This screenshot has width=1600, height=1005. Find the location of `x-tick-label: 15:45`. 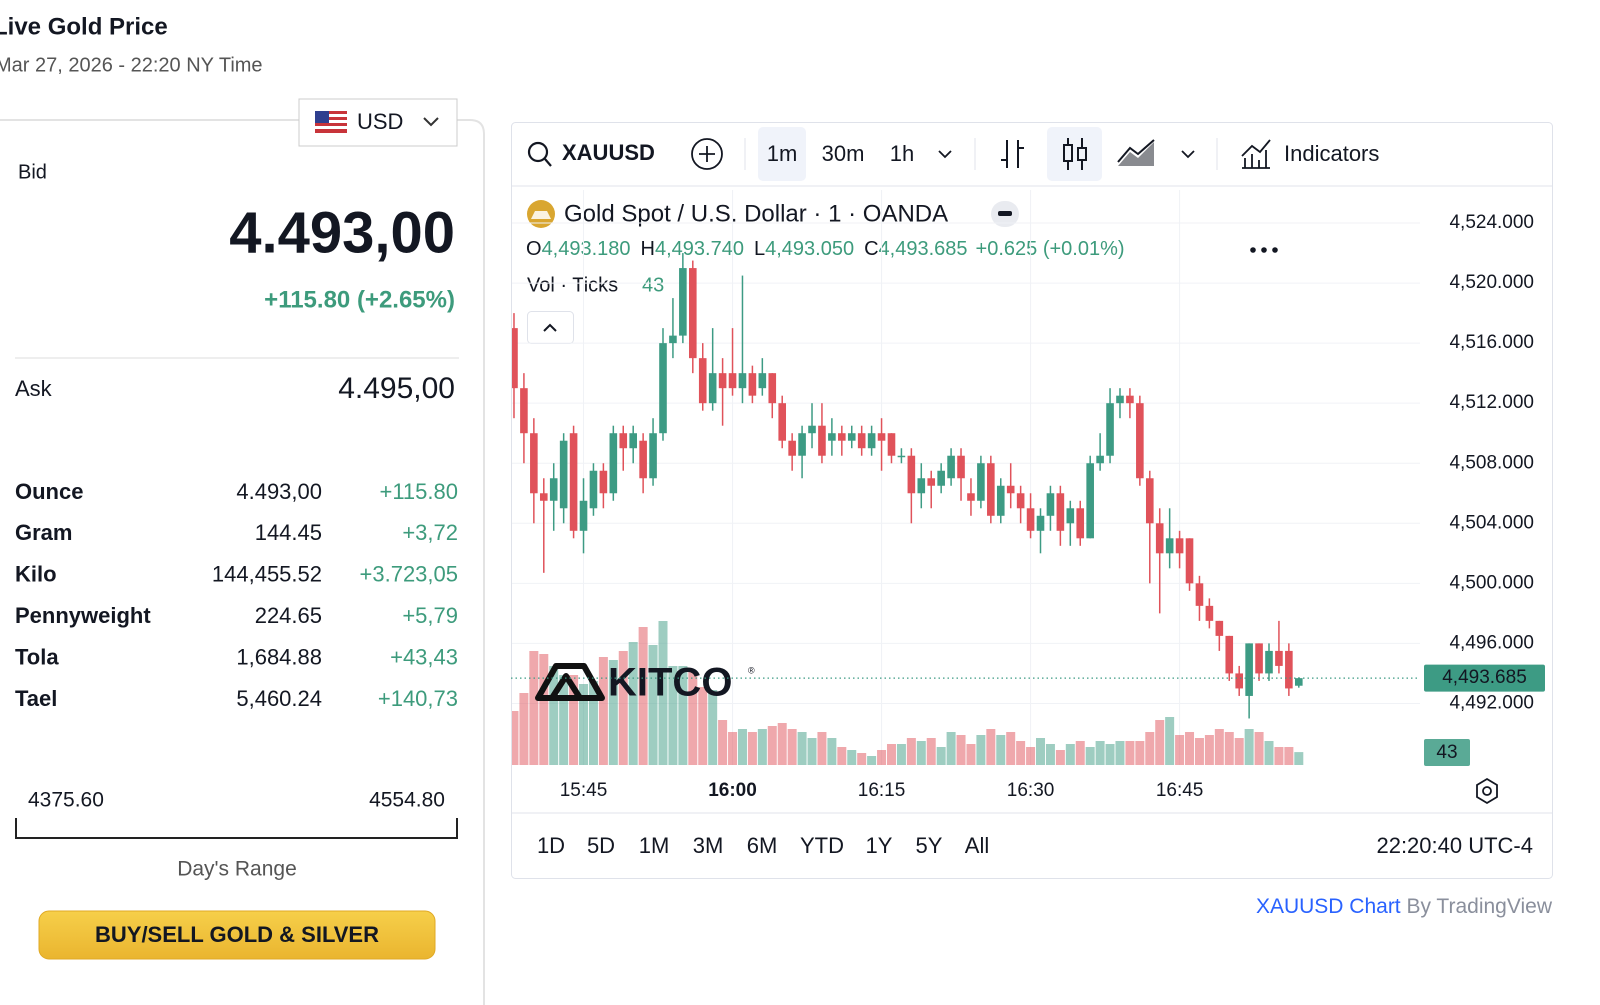

x-tick-label: 15:45 is located at coordinates (584, 790).